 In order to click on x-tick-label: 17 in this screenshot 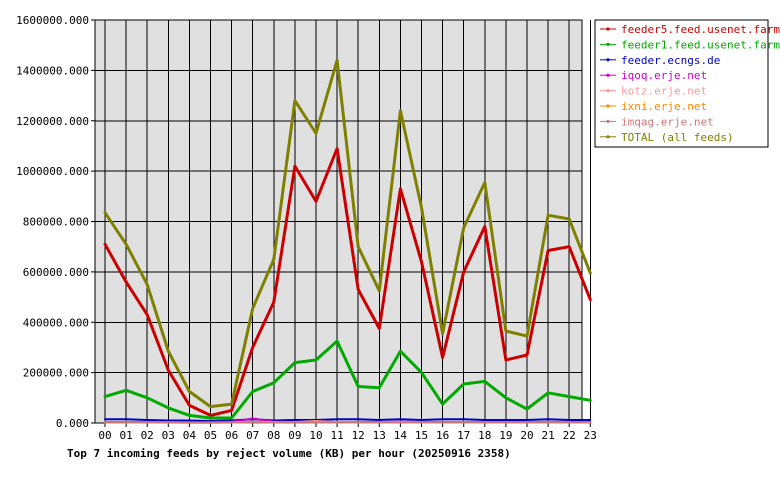, I will do `click(463, 435)`.